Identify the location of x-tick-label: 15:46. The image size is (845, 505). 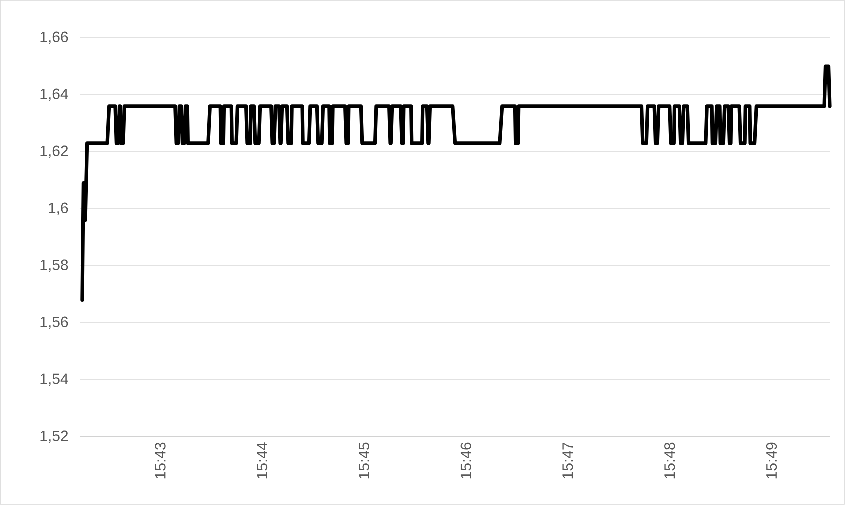
(466, 460).